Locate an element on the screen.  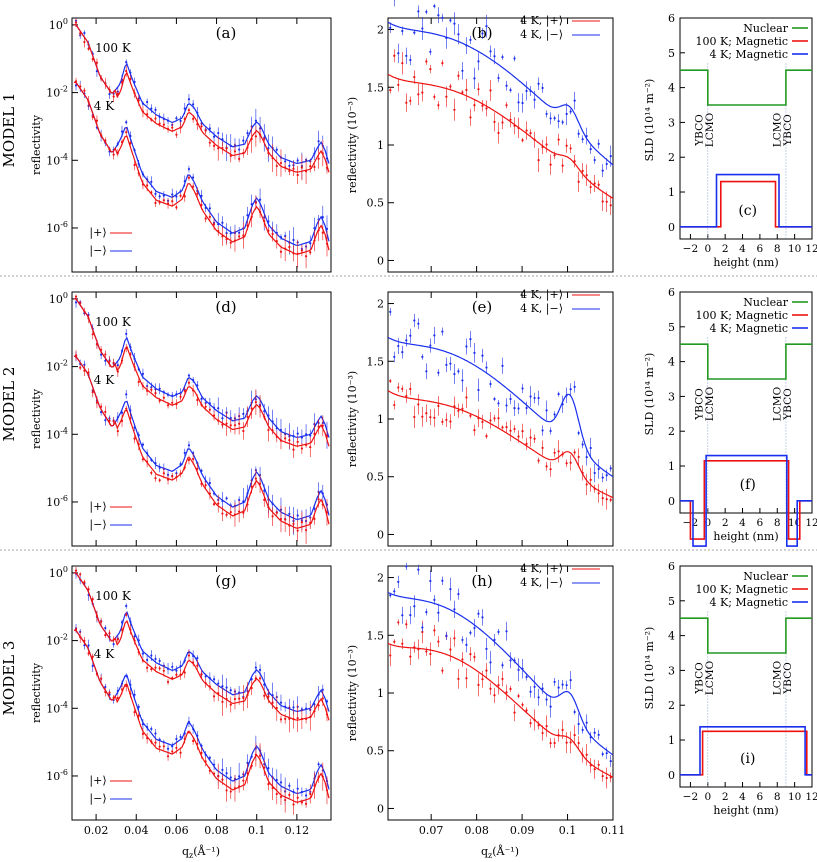
y-tick-label: 4 is located at coordinates (671, 636).